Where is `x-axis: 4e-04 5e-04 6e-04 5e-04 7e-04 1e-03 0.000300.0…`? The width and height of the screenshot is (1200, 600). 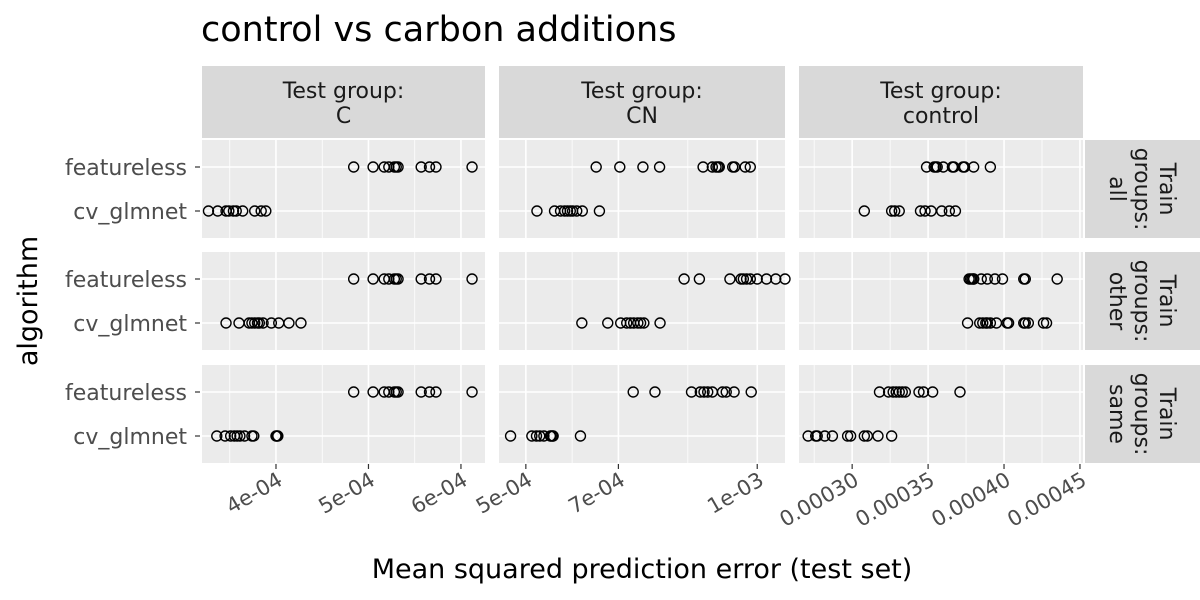 x-axis: 4e-04 5e-04 6e-04 5e-04 7e-04 1e-03 0.000300.0… is located at coordinates (656, 498).